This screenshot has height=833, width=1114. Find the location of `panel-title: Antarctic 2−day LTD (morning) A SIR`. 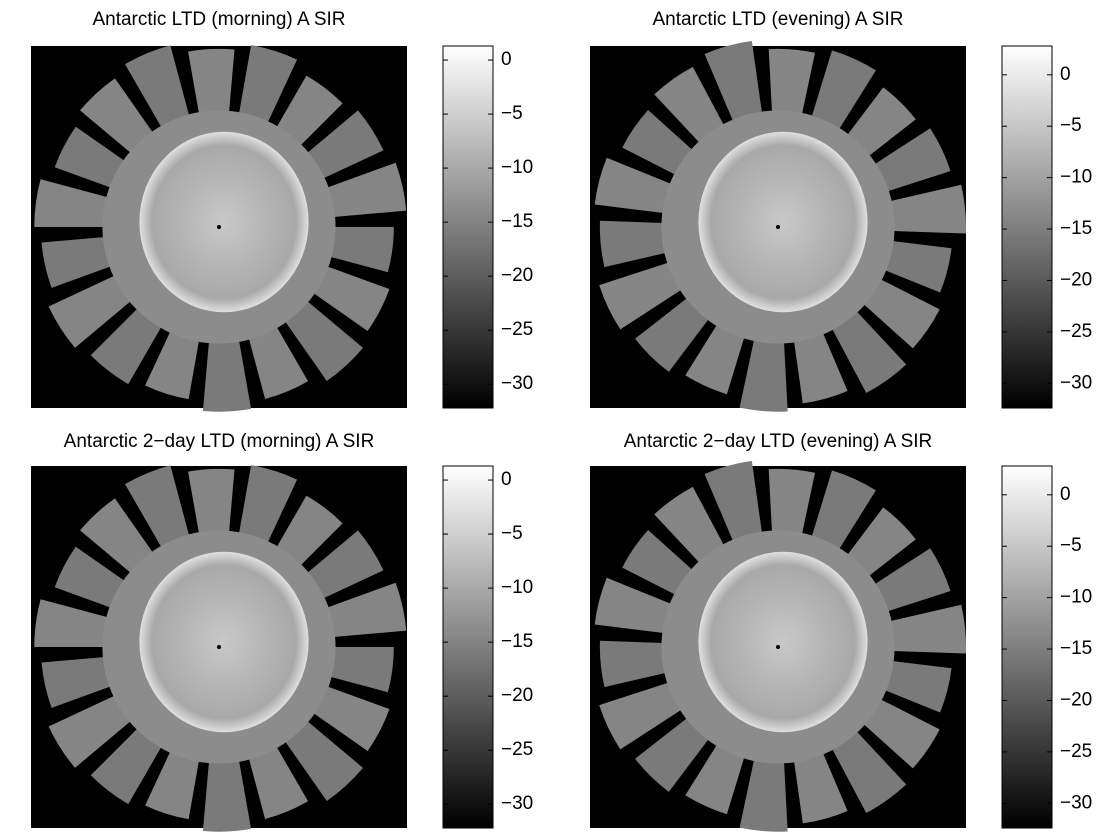

panel-title: Antarctic 2−day LTD (morning) A SIR is located at coordinates (219, 441).